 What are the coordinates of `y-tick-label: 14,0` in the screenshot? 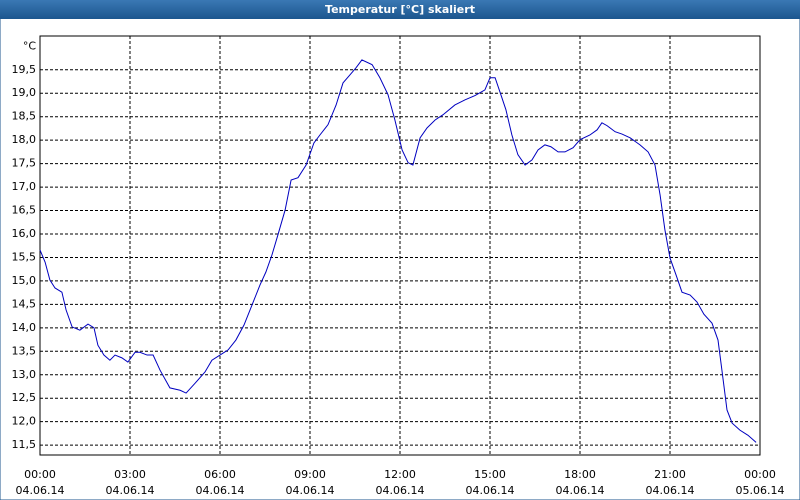 It's located at (24, 327).